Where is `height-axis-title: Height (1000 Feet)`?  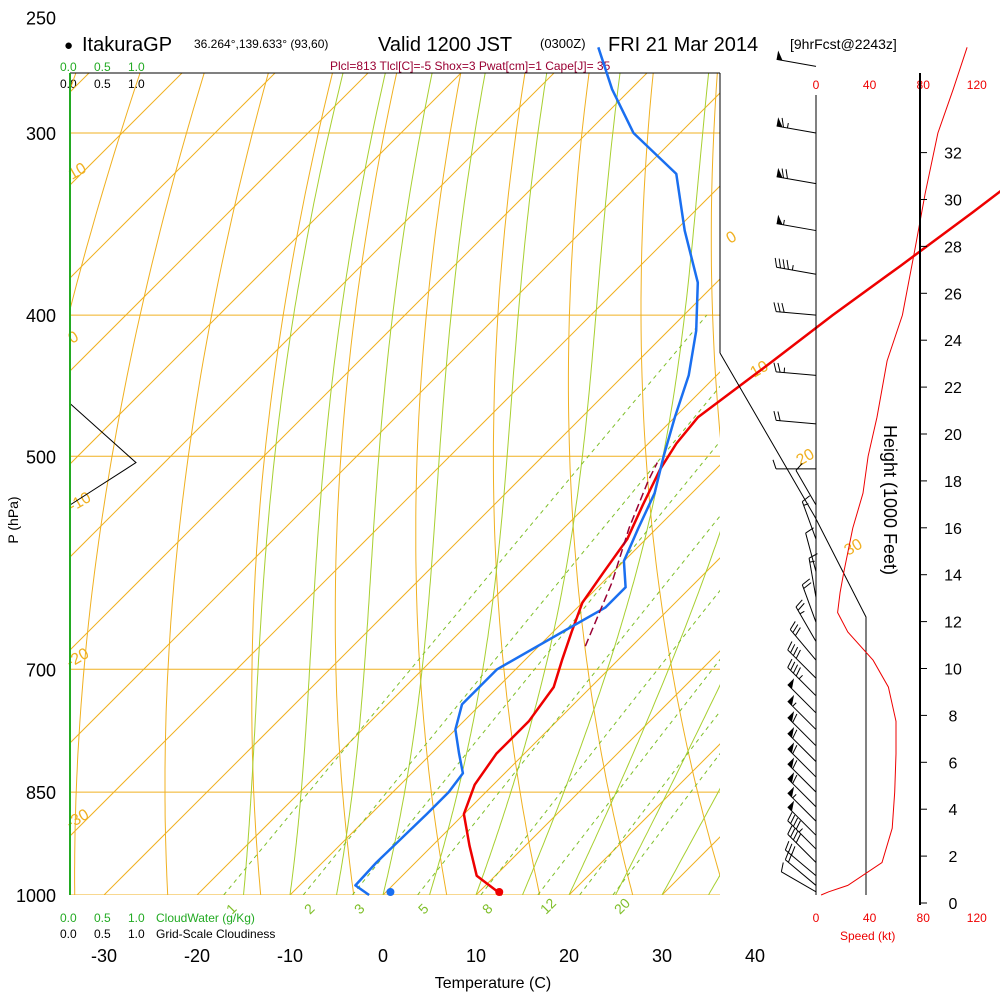
height-axis-title: Height (1000 Feet) is located at coordinates (890, 500).